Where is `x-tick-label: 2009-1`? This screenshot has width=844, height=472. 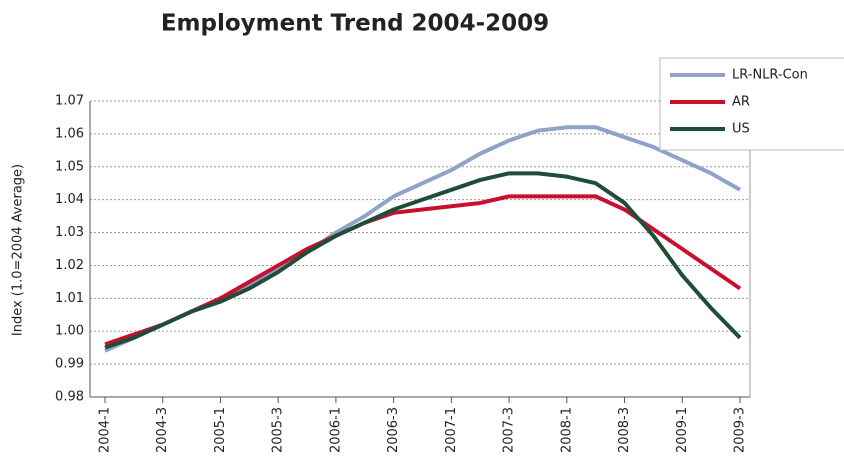
x-tick-label: 2009-1 is located at coordinates (682, 430).